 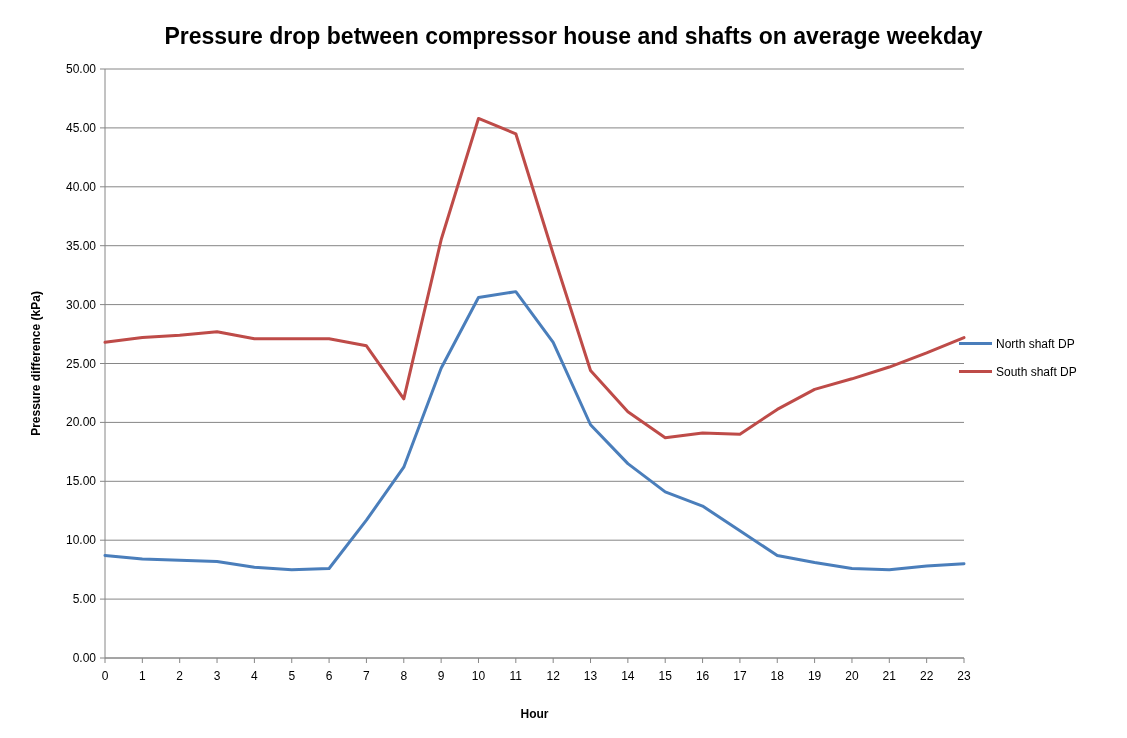 I want to click on legend-label: South shaft DP, so click(x=1036, y=371).